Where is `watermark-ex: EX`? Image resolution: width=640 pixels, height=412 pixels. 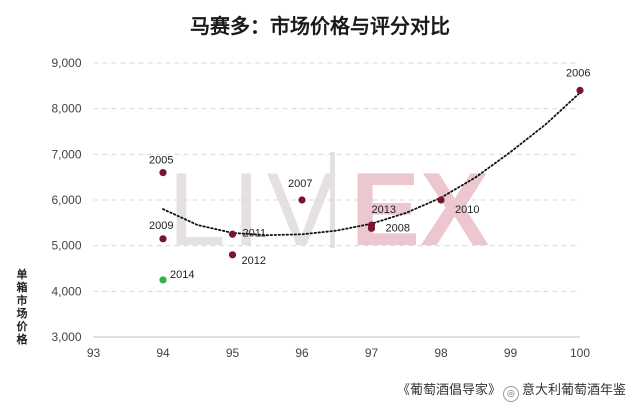 watermark-ex: EX is located at coordinates (420, 210).